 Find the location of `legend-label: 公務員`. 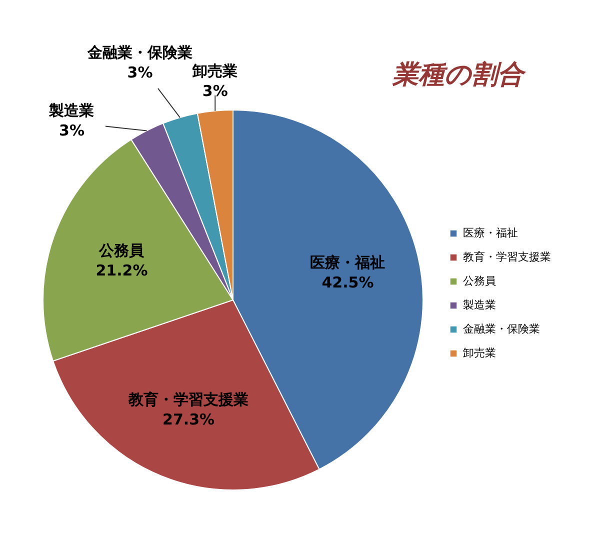

legend-label: 公務員 is located at coordinates (479, 281).